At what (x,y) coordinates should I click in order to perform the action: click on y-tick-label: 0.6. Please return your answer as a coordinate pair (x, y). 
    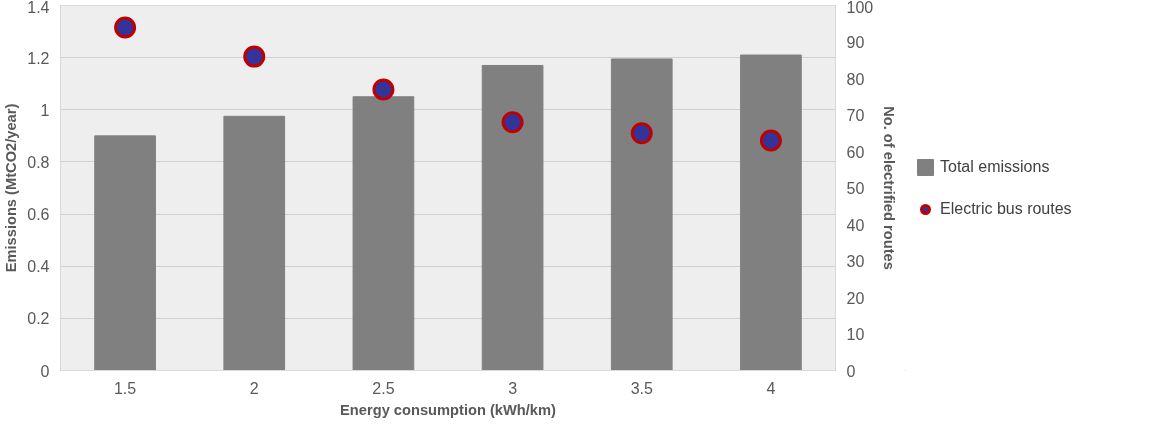
    Looking at the image, I should click on (38, 215).